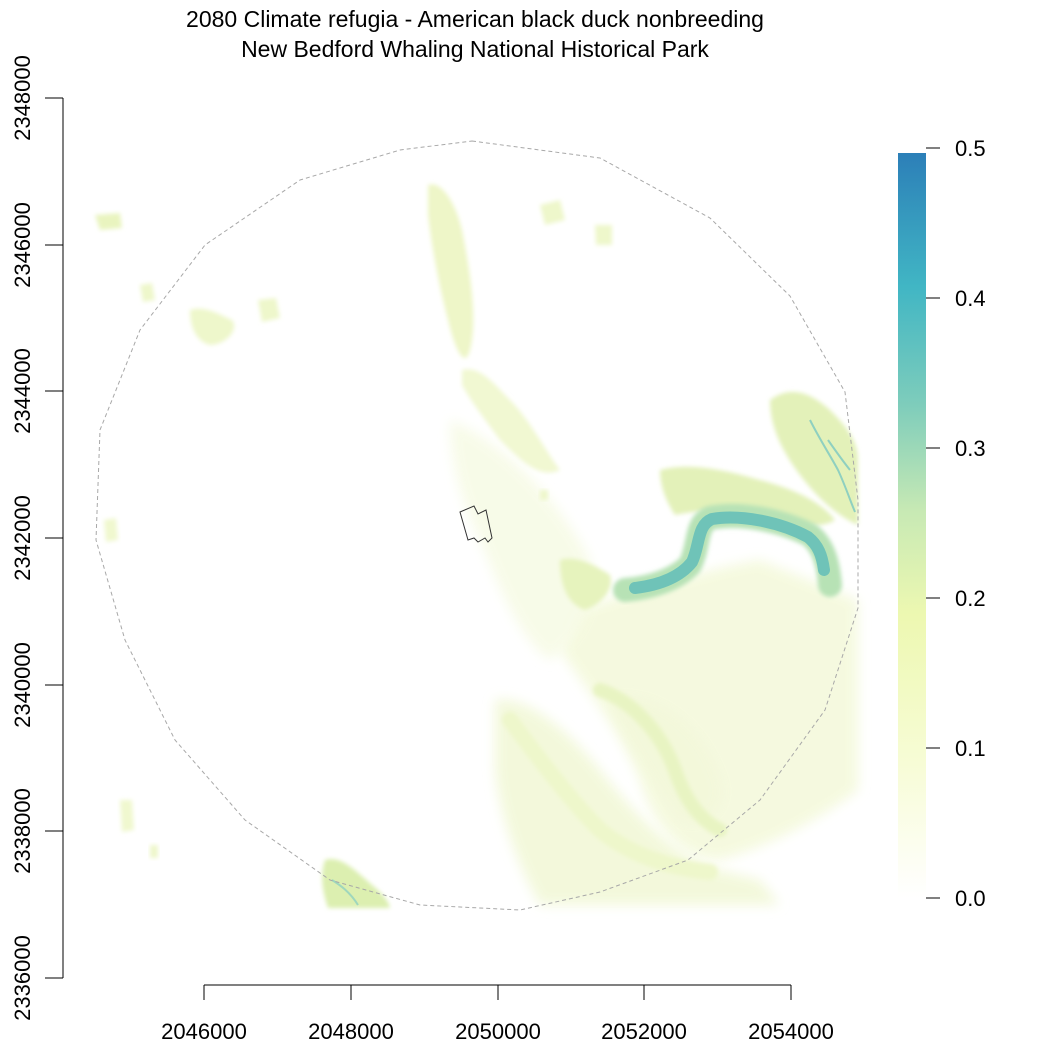  What do you see at coordinates (22, 831) in the screenshot?
I see `y-tick-label: 2338000` at bounding box center [22, 831].